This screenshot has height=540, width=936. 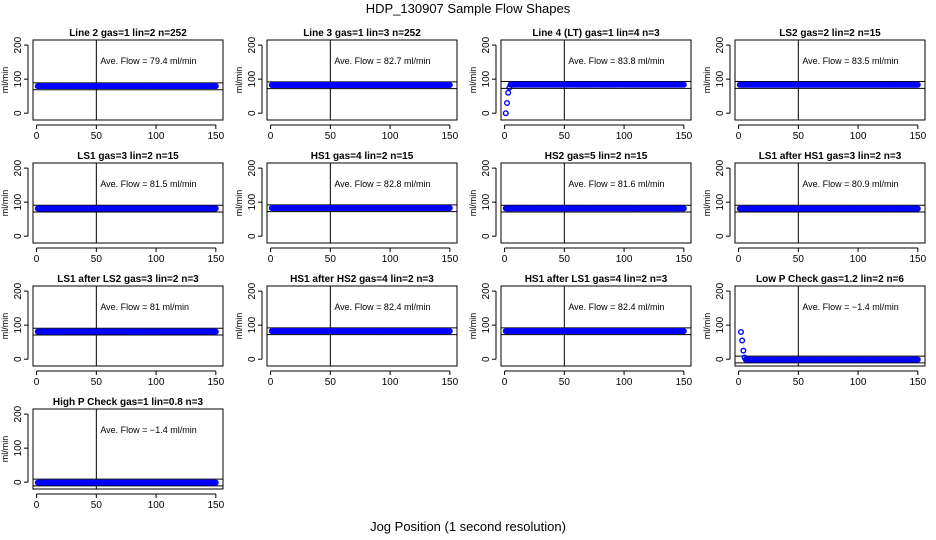 What do you see at coordinates (830, 156) in the screenshot?
I see `panel-title: LS1 after HS1 gas=3 lin=2 n=3` at bounding box center [830, 156].